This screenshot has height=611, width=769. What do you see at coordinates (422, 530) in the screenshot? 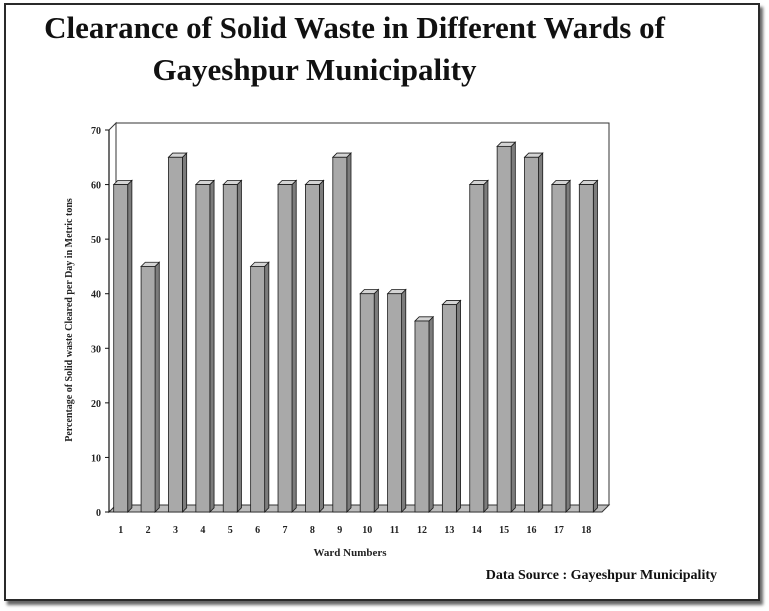
I see `x-tick-label: 12` at bounding box center [422, 530].